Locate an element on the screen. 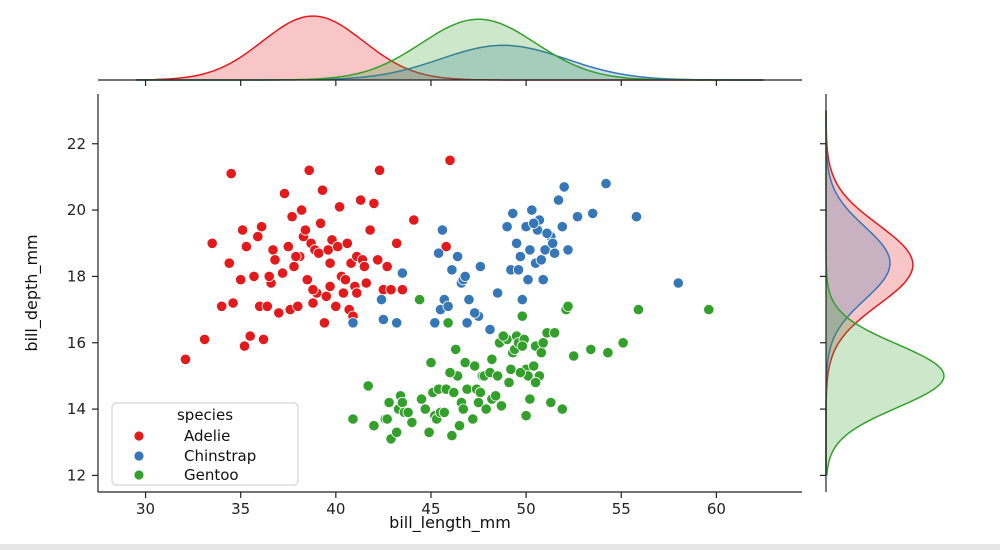 This screenshot has height=550, width=1000. x-tick-label: 35 is located at coordinates (240, 509).